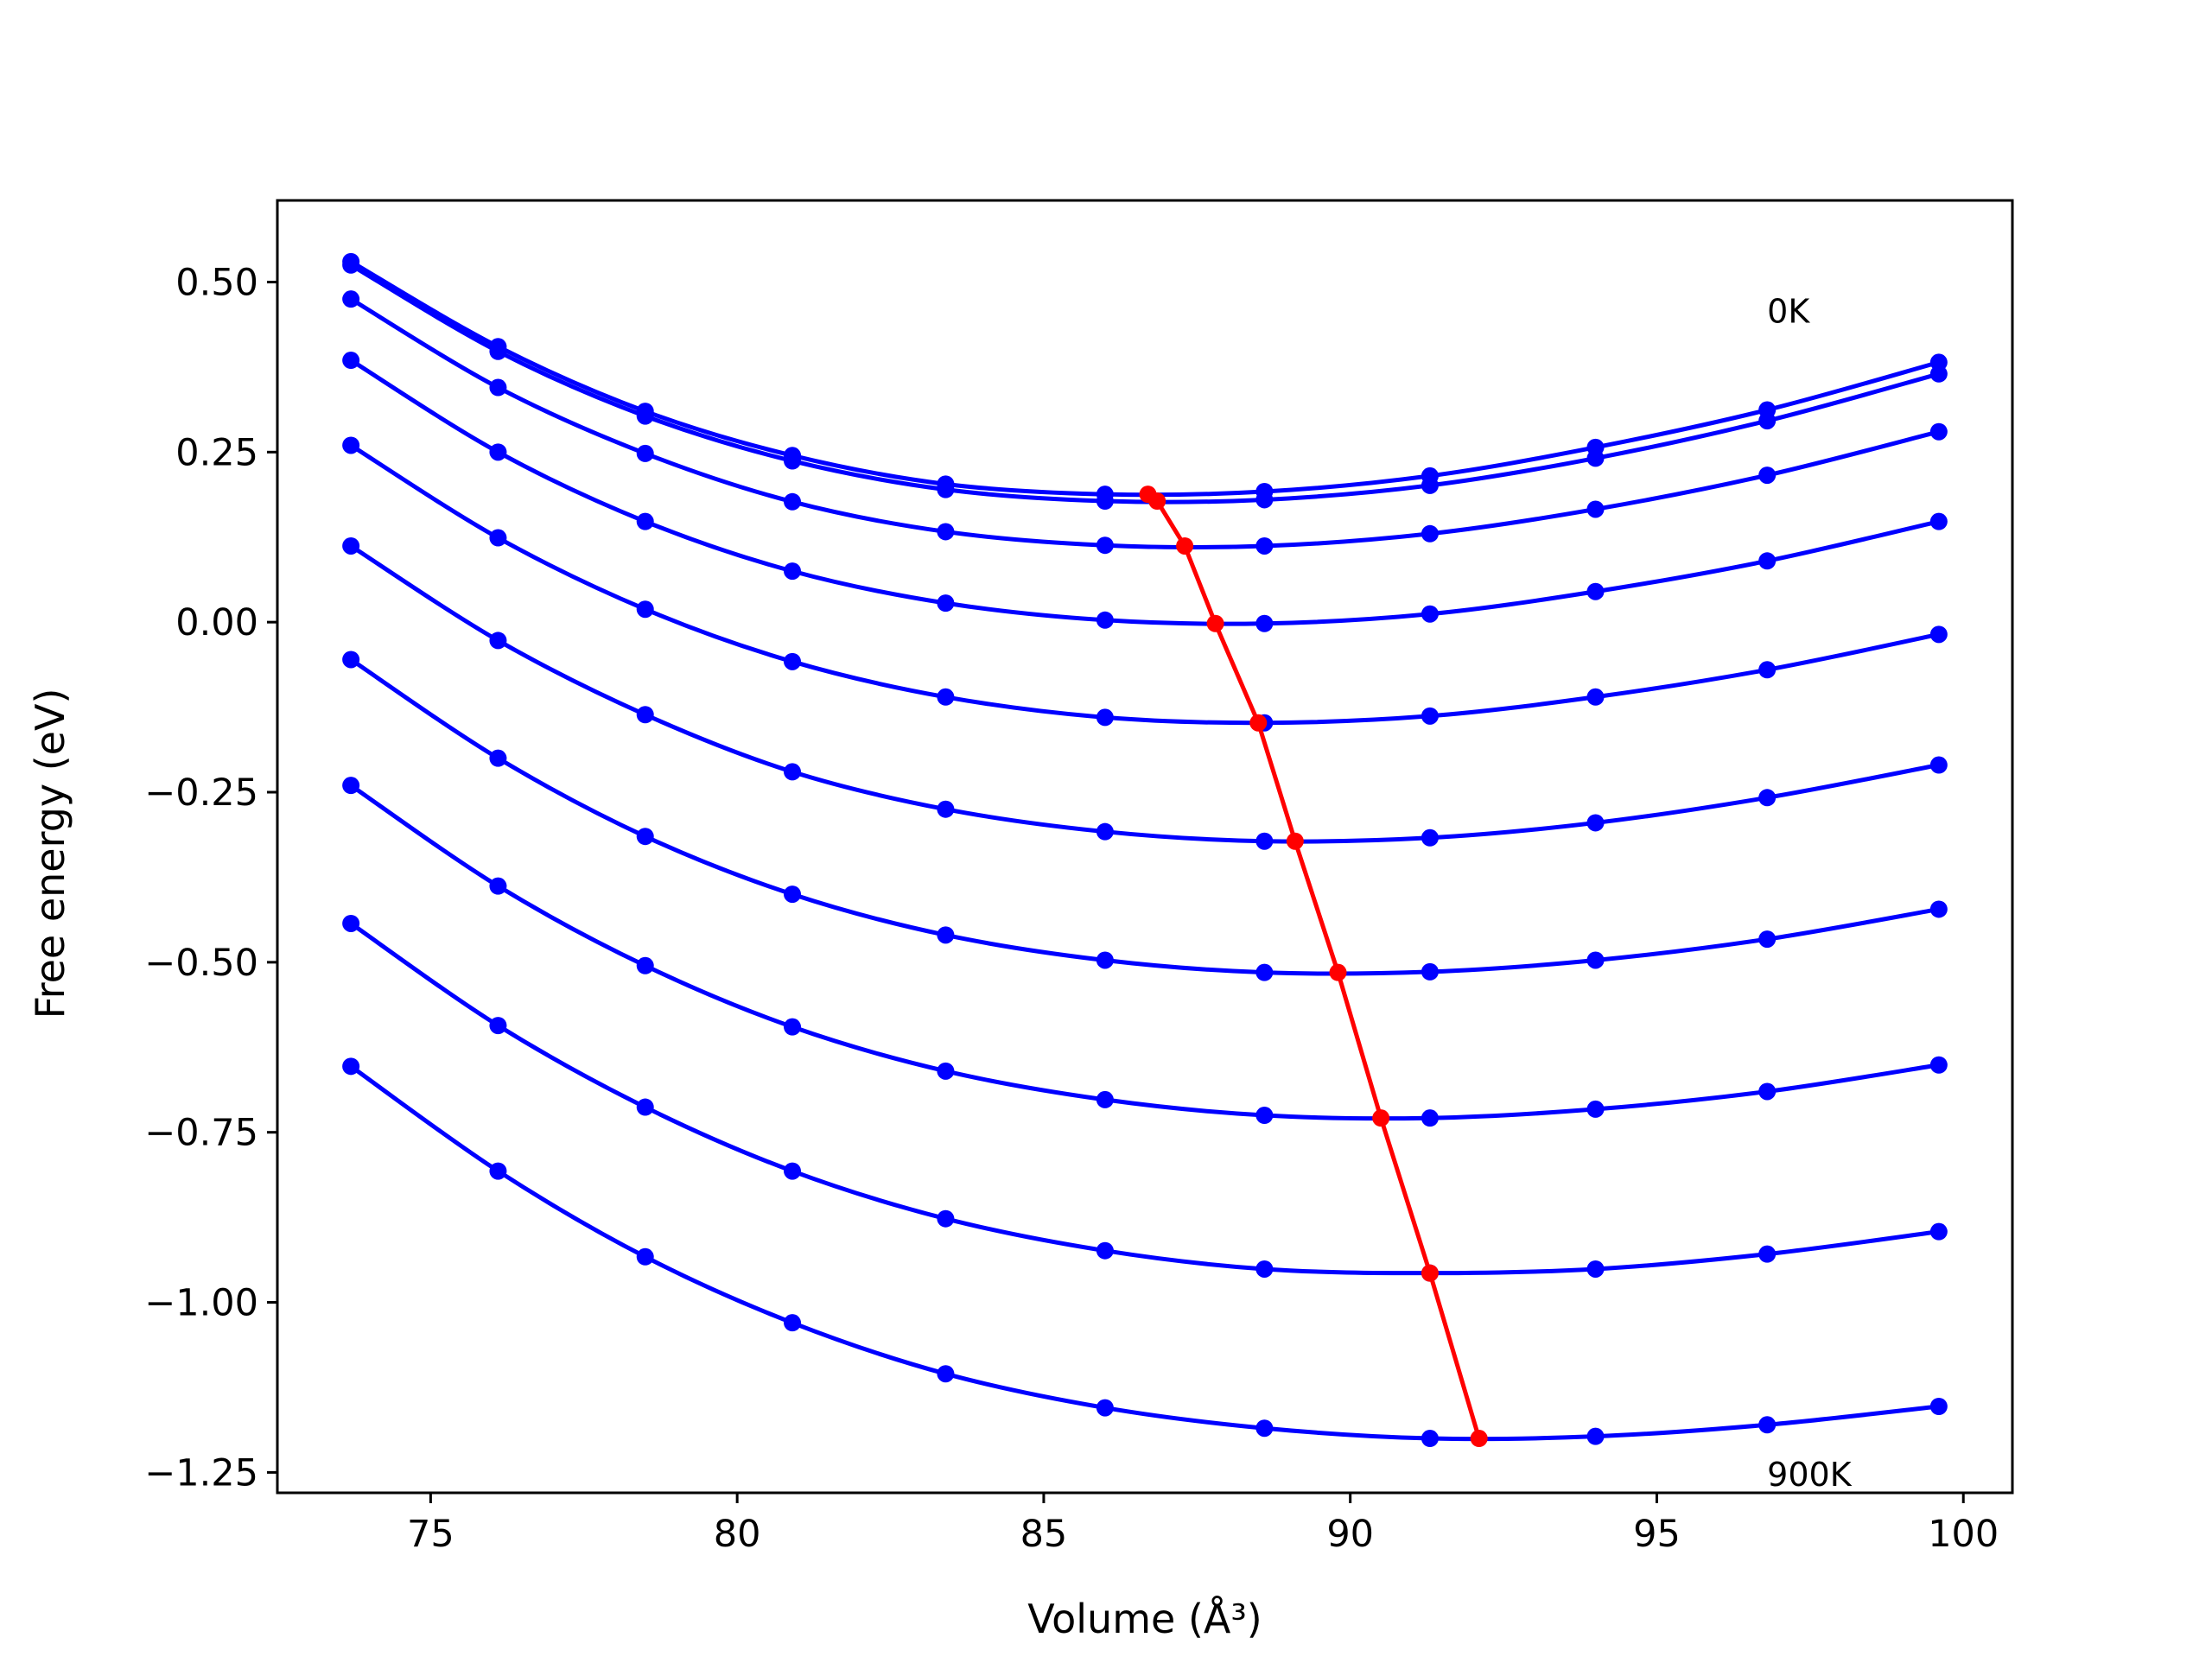 The image size is (2212, 1663). Describe the element at coordinates (50, 854) in the screenshot. I see `y-axis-label: Free energy (eV)` at that location.